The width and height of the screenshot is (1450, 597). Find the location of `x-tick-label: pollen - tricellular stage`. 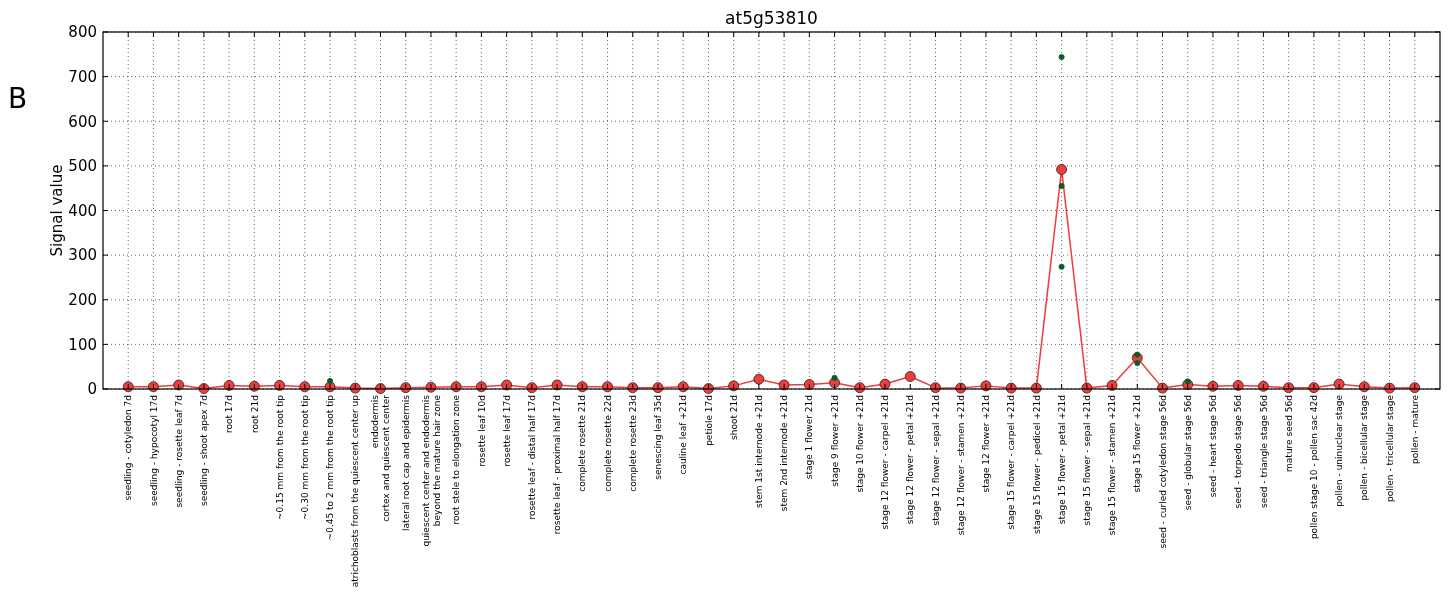

x-tick-label: pollen - tricellular stage is located at coordinates (1389, 448).